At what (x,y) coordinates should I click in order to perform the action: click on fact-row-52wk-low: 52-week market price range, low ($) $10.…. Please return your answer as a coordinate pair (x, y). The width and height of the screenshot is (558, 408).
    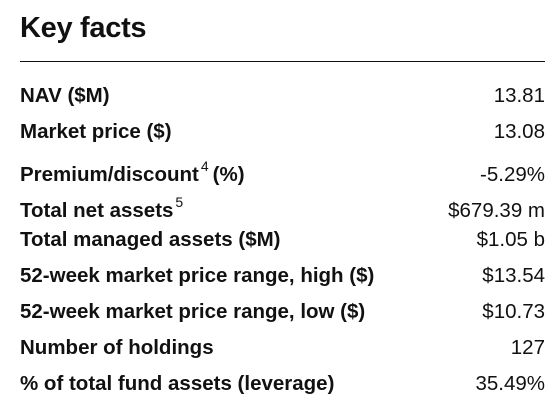
    Looking at the image, I should click on (282, 312).